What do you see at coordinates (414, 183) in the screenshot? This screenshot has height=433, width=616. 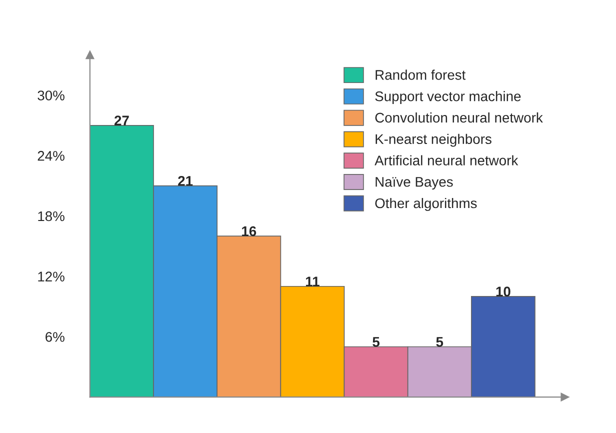 I see `legend-label: Naïve Bayes` at bounding box center [414, 183].